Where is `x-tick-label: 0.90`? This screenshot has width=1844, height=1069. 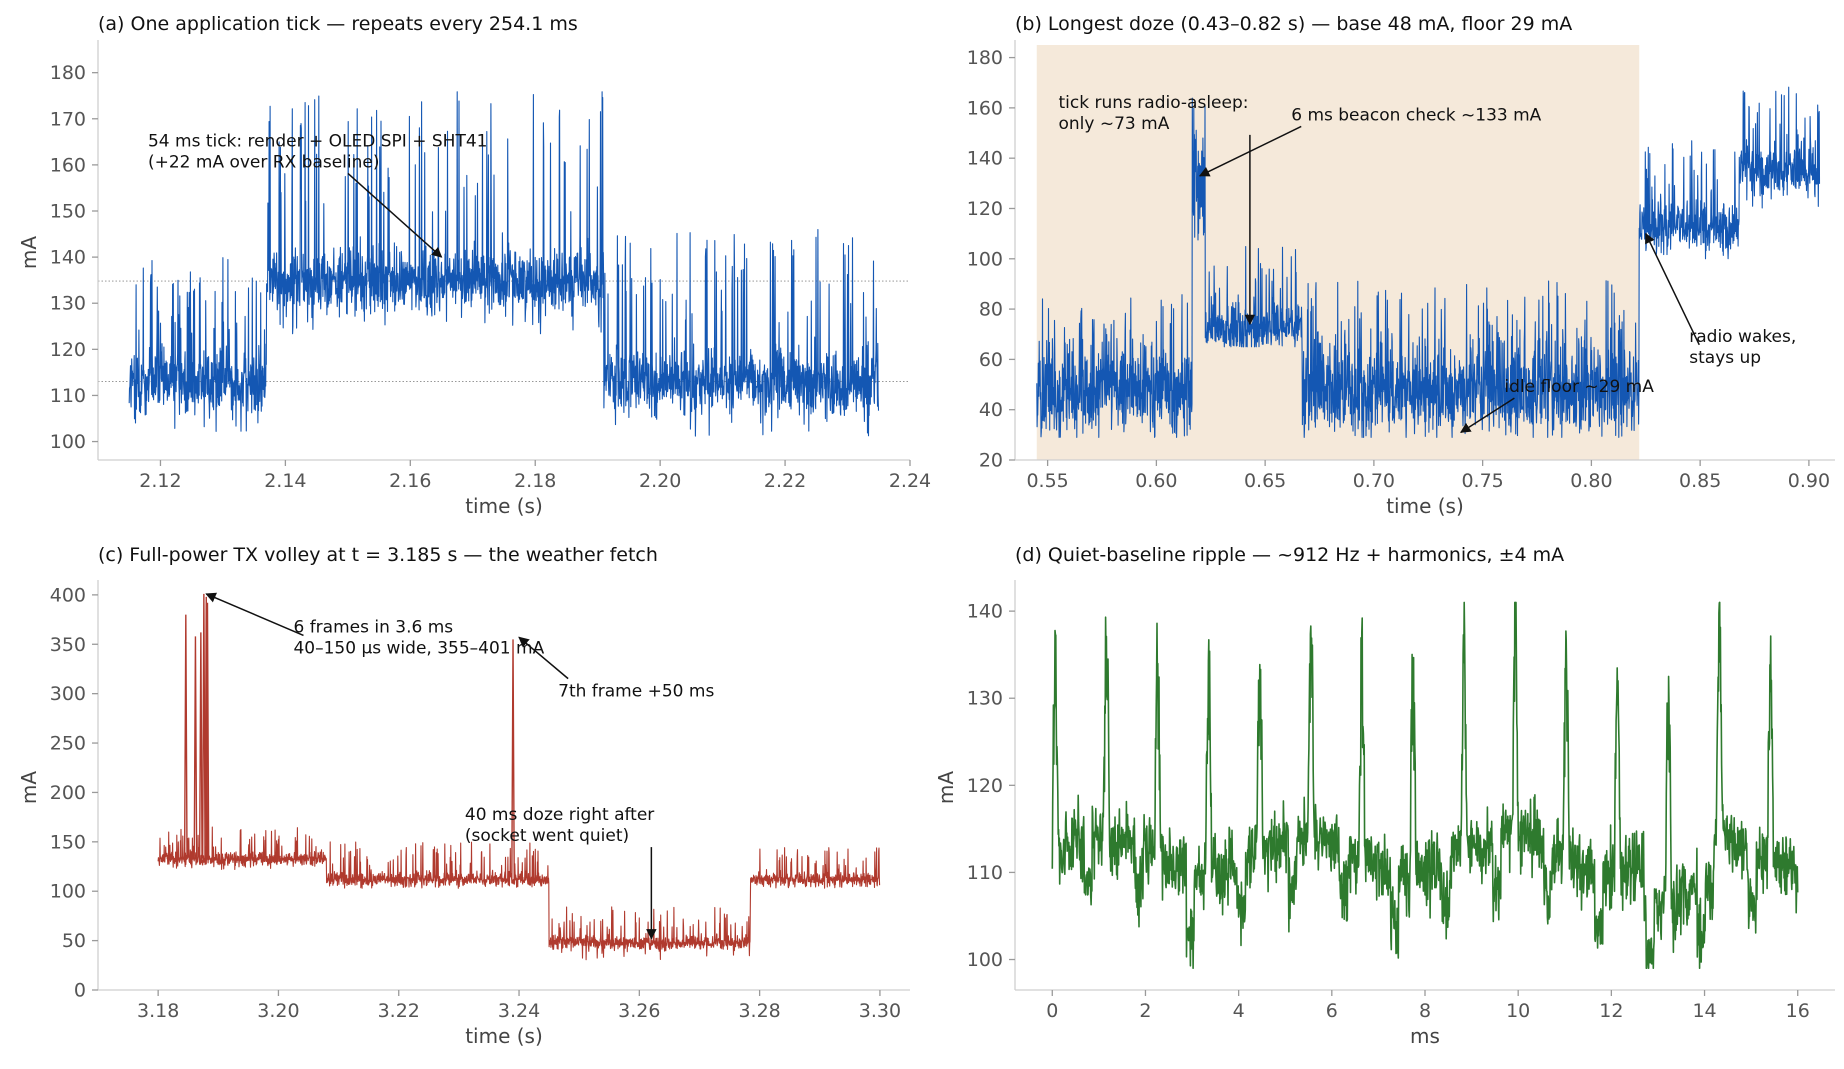 x-tick-label: 0.90 is located at coordinates (1809, 481).